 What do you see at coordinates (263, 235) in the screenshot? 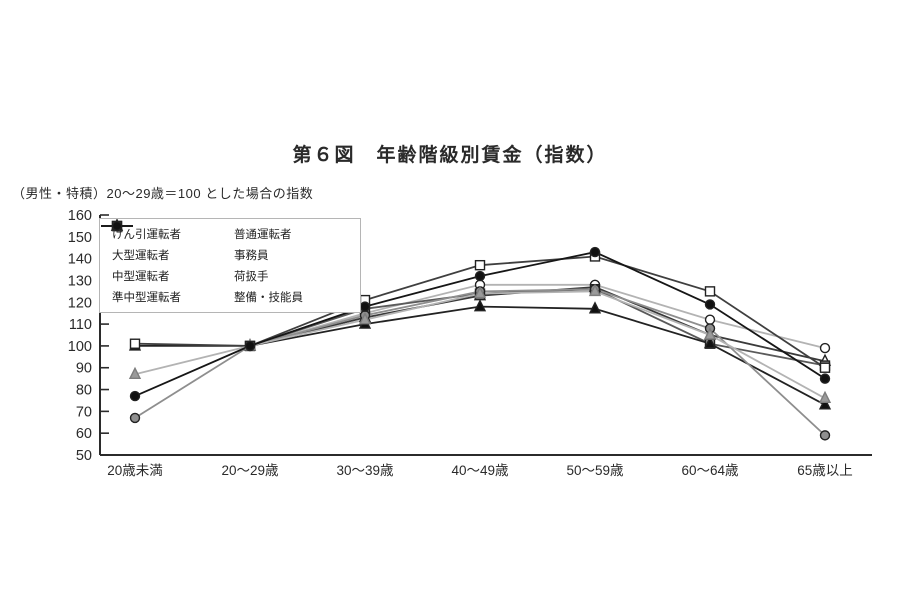
I see `legend-label: 普通運転者` at bounding box center [263, 235].